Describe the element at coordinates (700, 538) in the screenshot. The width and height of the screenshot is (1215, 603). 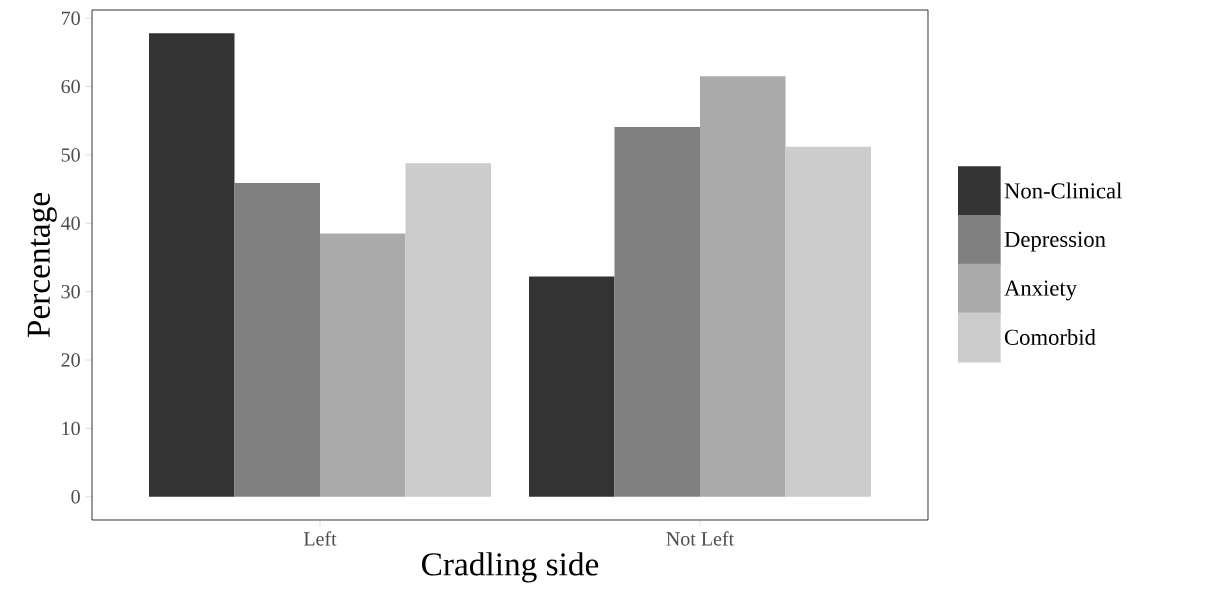
I see `x-tick-label: Not Left` at that location.